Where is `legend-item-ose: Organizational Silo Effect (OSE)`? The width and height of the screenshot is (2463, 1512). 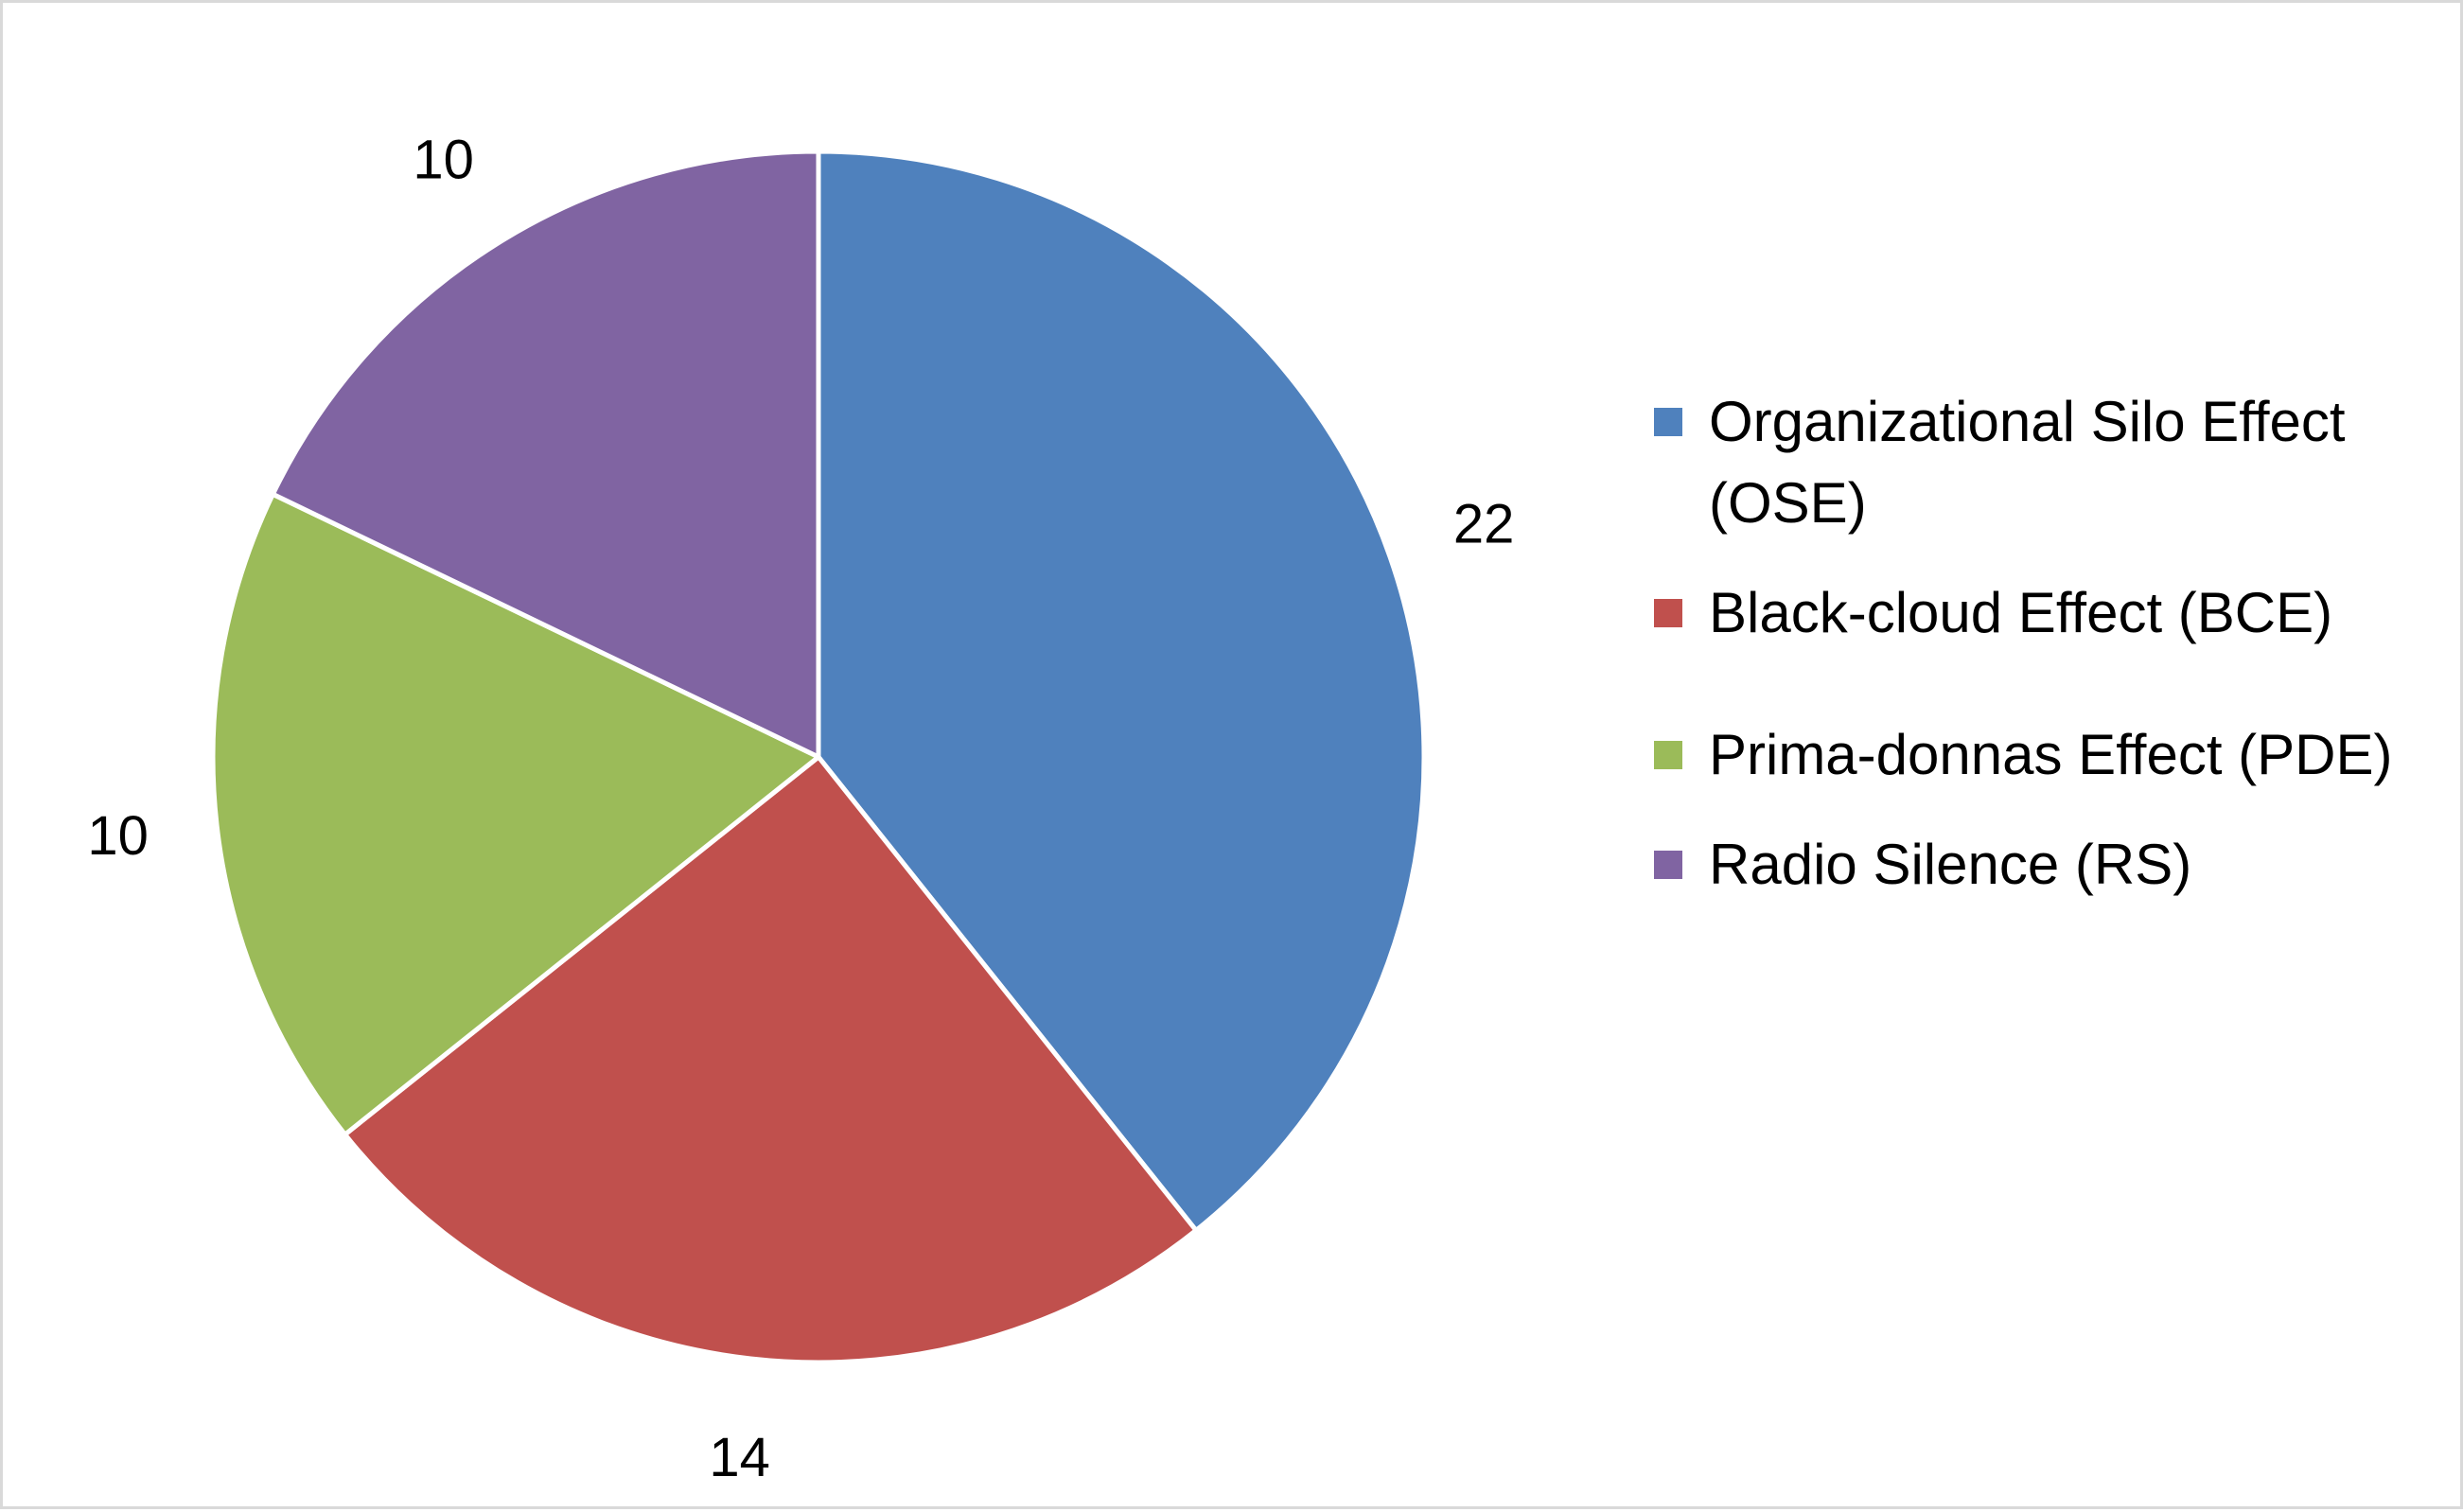
legend-item-ose: Organizational Silo Effect (OSE) is located at coordinates (2051, 462).